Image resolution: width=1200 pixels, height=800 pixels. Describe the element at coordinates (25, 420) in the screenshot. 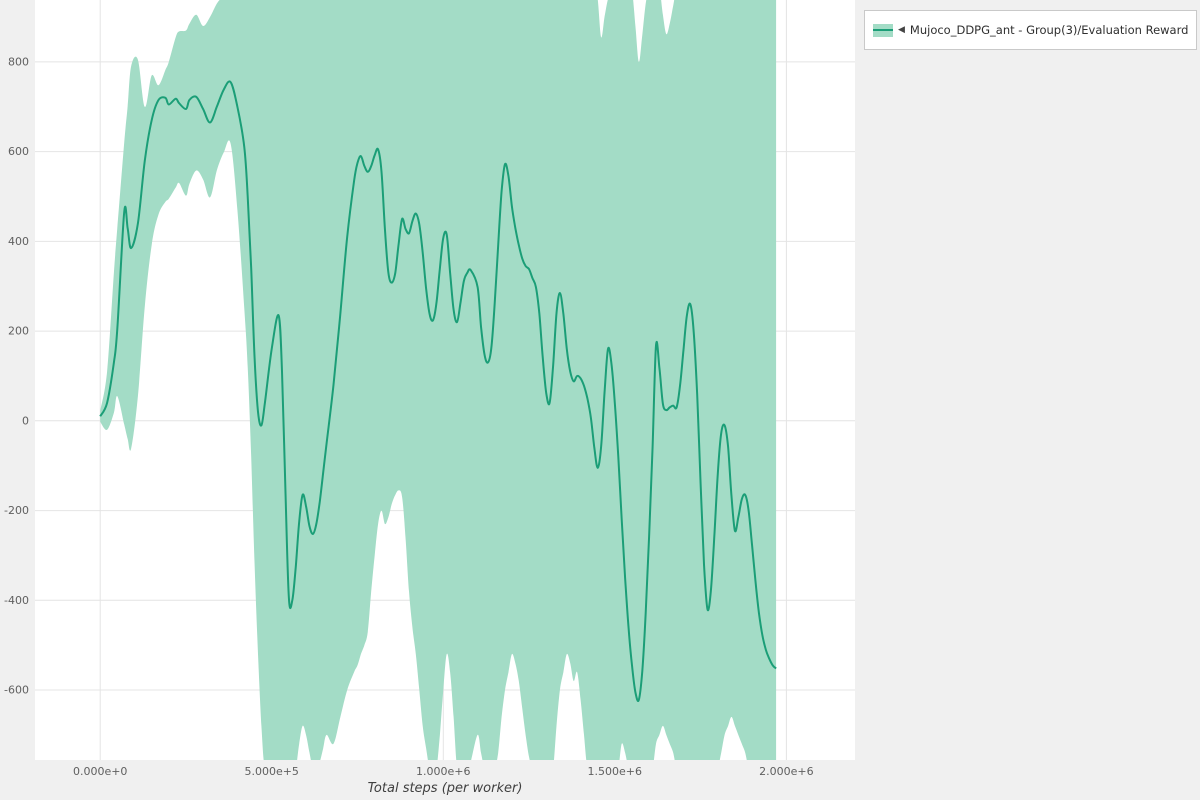

I see `y-tick-label: 0` at that location.